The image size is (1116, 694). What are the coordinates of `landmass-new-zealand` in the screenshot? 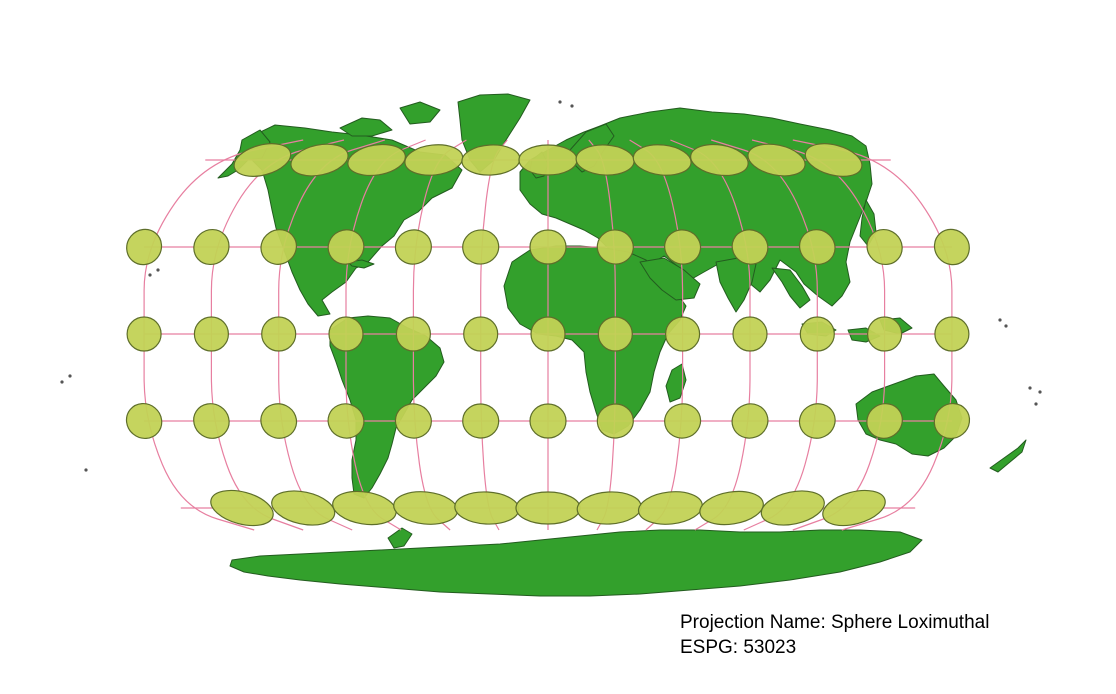 It's located at (1008, 456).